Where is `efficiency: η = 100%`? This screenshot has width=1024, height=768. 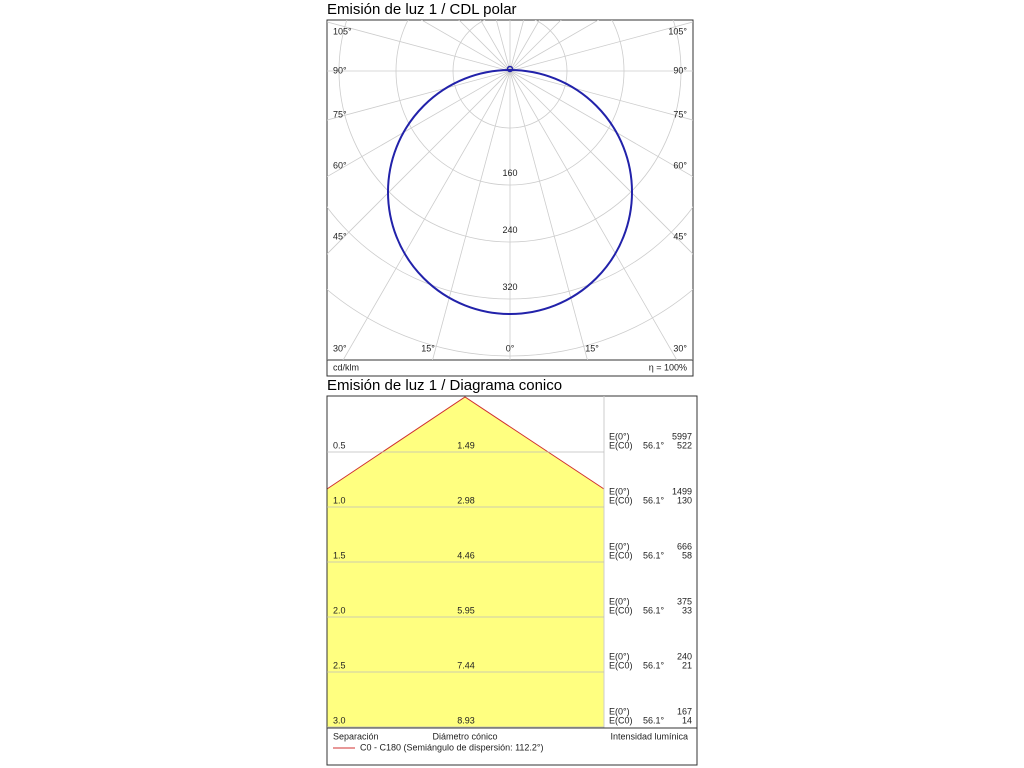
efficiency: η = 100% is located at coordinates (668, 367).